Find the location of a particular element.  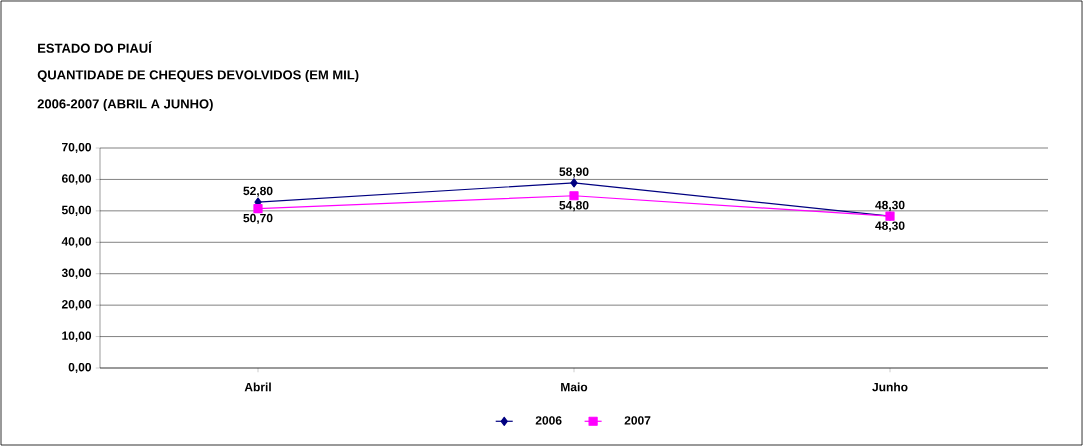

y-tick-label: 0,00 is located at coordinates (80, 368).